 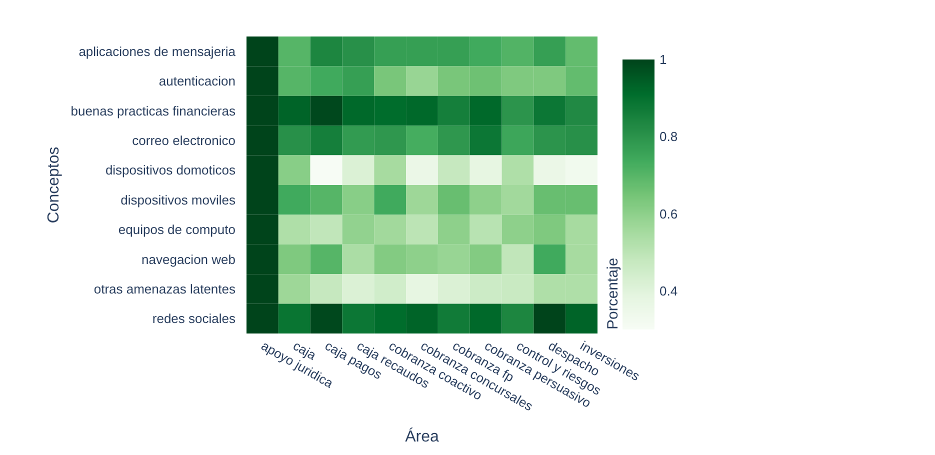 What do you see at coordinates (189, 259) in the screenshot?
I see `y-tick-label: navegacion web` at bounding box center [189, 259].